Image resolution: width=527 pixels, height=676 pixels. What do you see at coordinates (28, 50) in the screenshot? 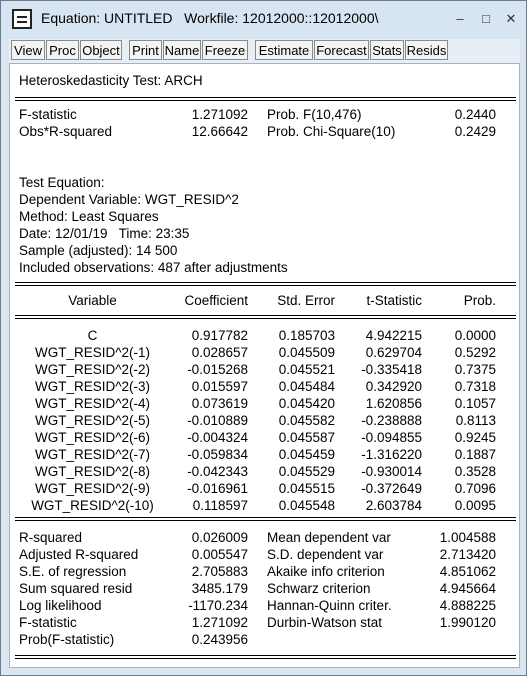
I see `view-button: View` at bounding box center [28, 50].